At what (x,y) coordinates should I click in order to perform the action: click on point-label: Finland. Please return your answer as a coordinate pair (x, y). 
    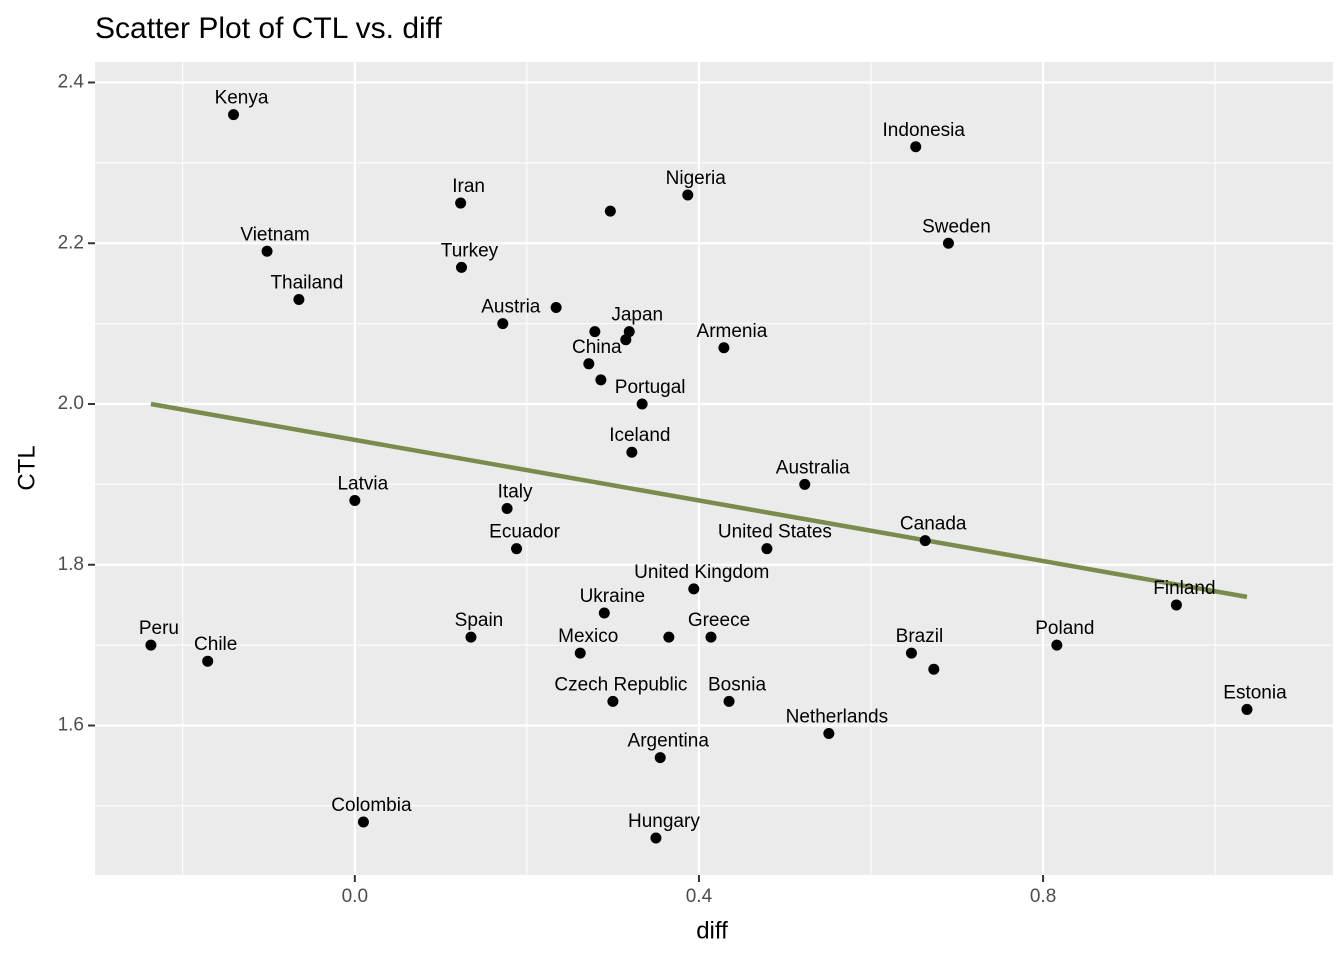
    Looking at the image, I should click on (1184, 588).